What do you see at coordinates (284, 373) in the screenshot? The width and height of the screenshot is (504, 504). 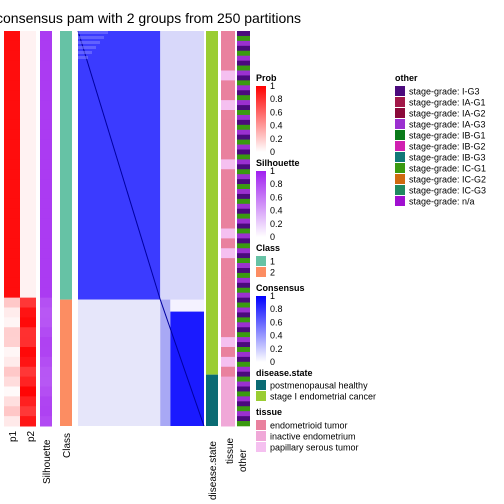 I see `legend-disease-state-title: disease.state` at bounding box center [284, 373].